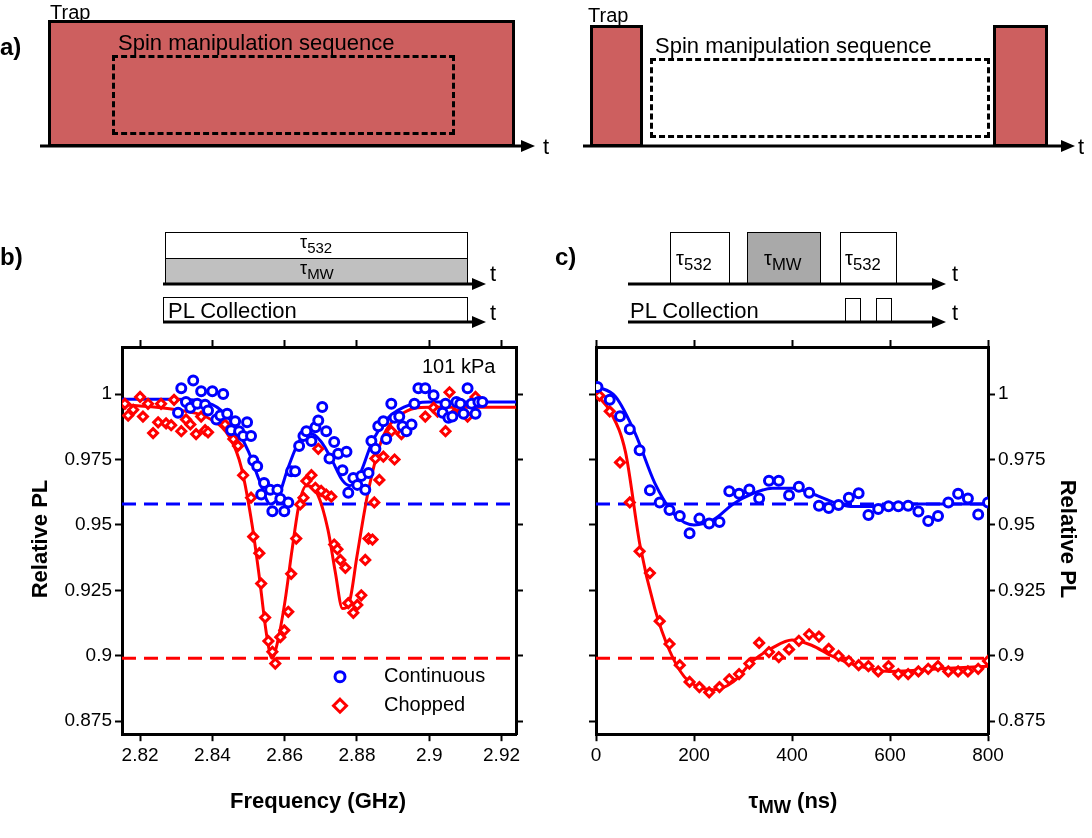  What do you see at coordinates (988, 754) in the screenshot?
I see `x-tick-label: 800` at bounding box center [988, 754].